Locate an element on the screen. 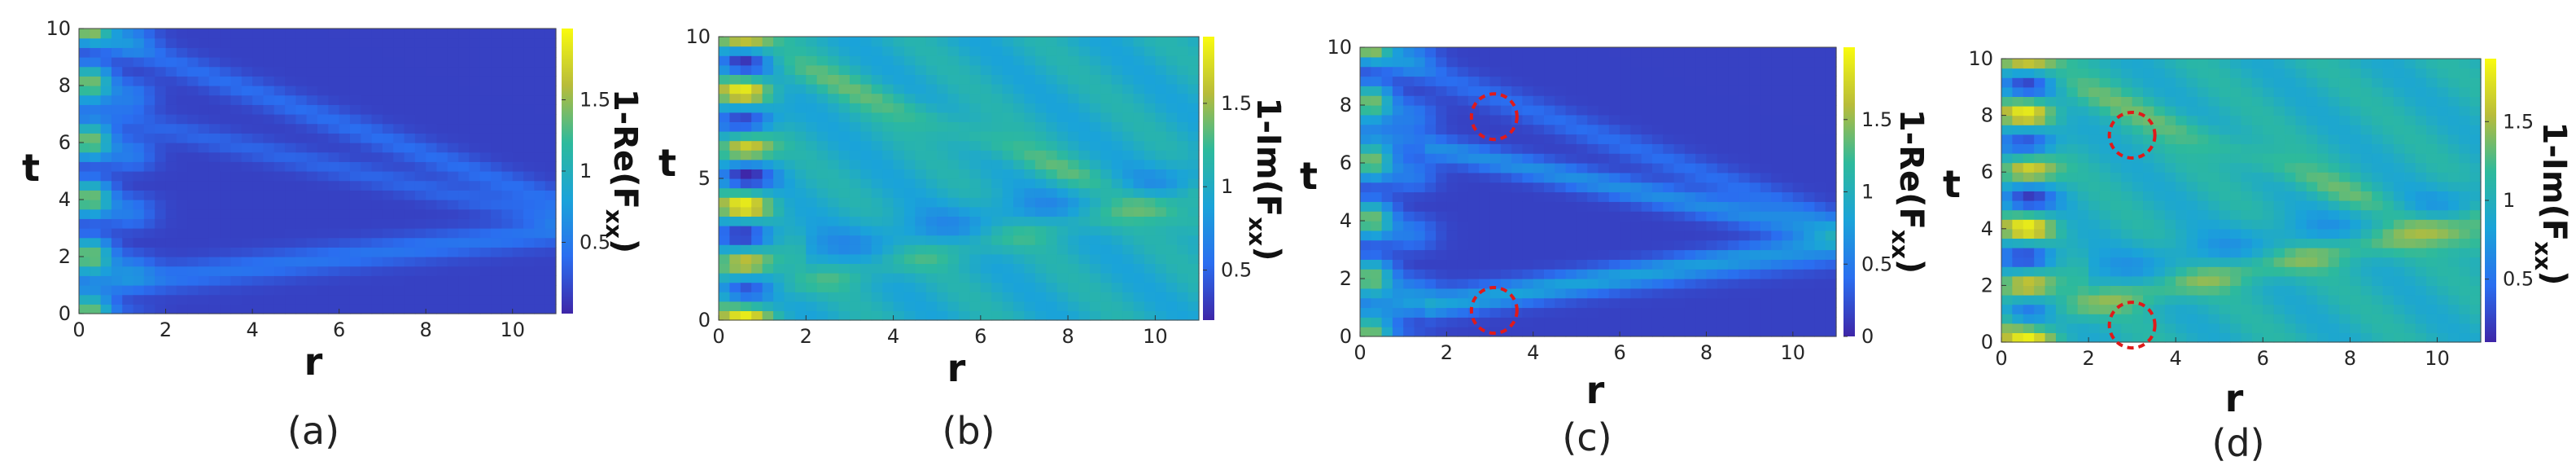 The width and height of the screenshot is (2576, 470). y-tick-label: 4 is located at coordinates (65, 199).